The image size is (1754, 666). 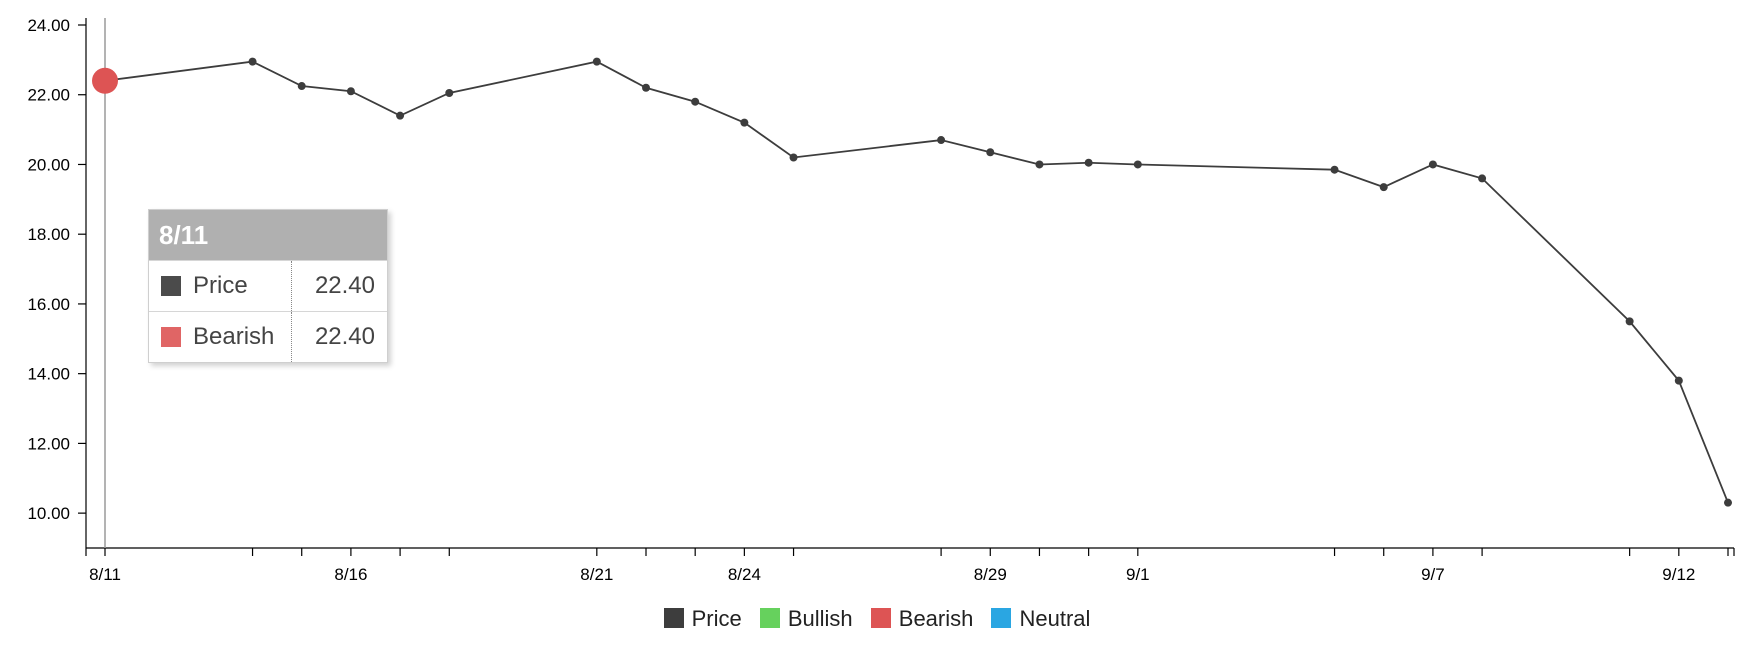 What do you see at coordinates (1433, 574) in the screenshot?
I see `x-tick-label: 9/7` at bounding box center [1433, 574].